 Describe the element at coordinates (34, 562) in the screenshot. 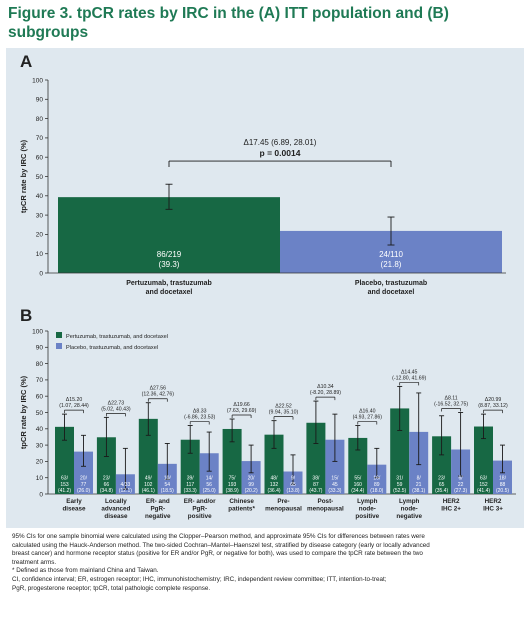

I see `footnote-line: treatment arms.` at that location.